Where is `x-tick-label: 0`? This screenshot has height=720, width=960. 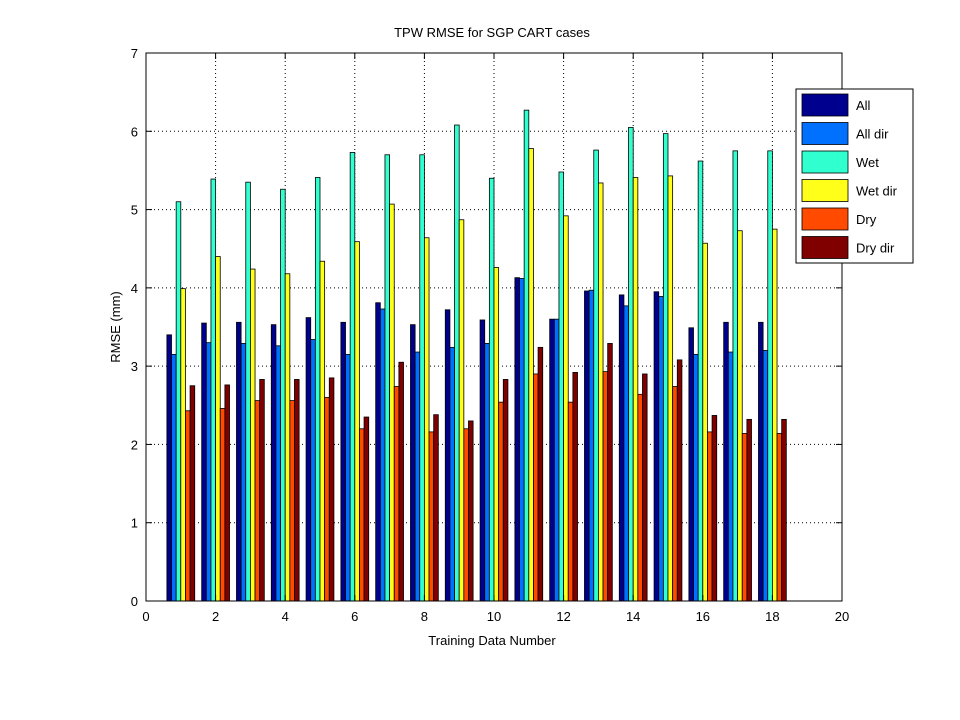 x-tick-label: 0 is located at coordinates (145, 616).